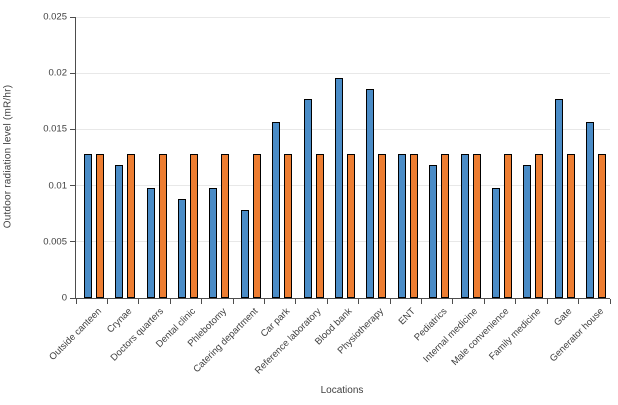 The width and height of the screenshot is (618, 405). Describe the element at coordinates (58, 186) in the screenshot. I see `y-tick-label: 0.01` at that location.